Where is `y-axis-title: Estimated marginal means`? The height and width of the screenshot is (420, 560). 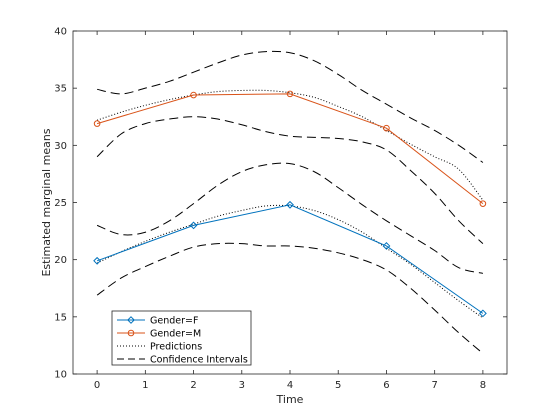 y-axis-title: Estimated marginal means is located at coordinates (46, 202).